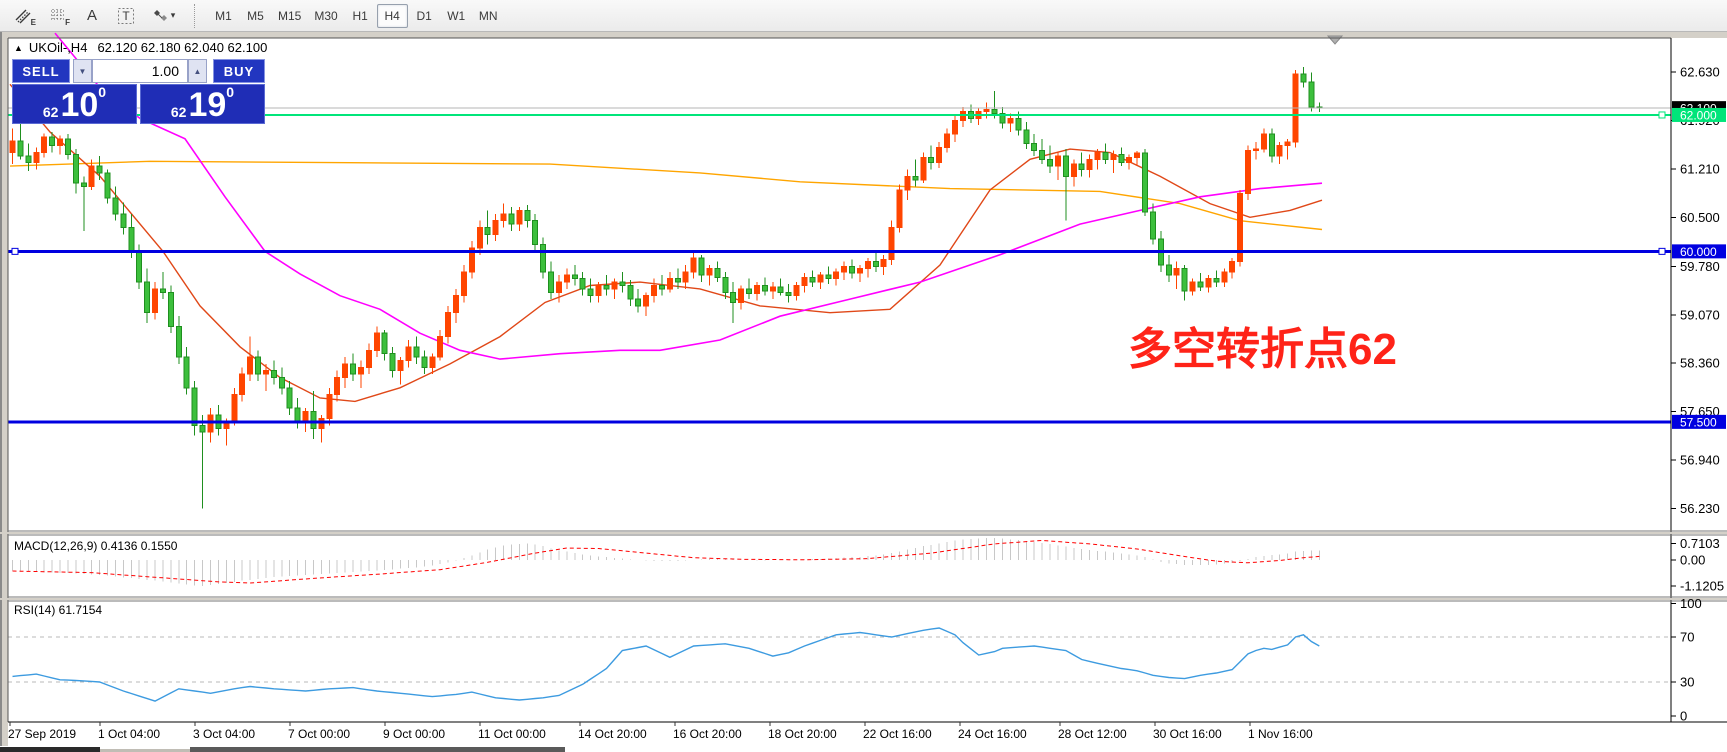 This screenshot has height=752, width=1727. Describe the element at coordinates (18, 48) in the screenshot. I see `collapse-triangle-icon: ▲` at that location.